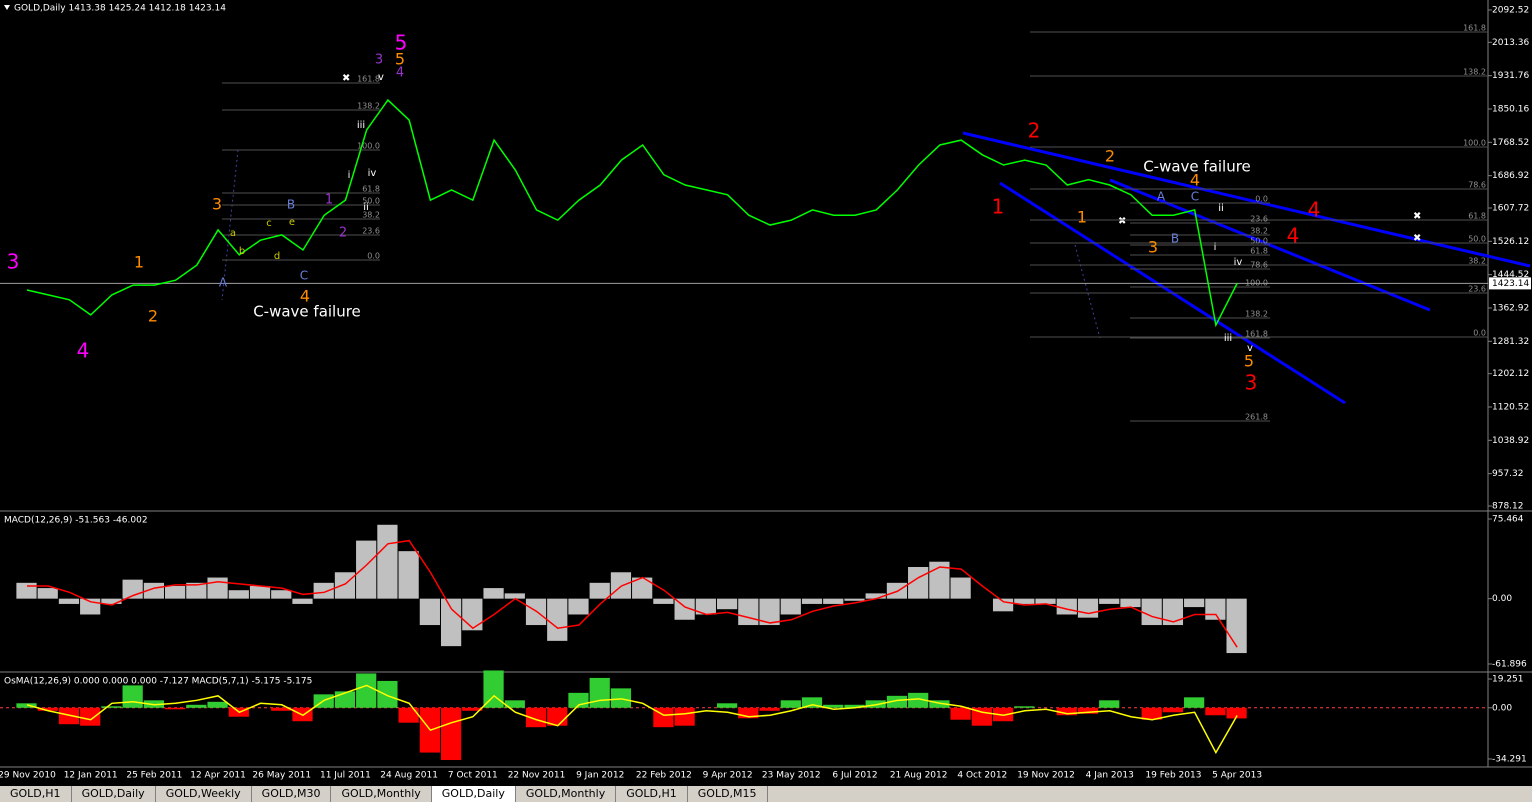 The width and height of the screenshot is (1532, 802). What do you see at coordinates (919, 776) in the screenshot?
I see `x-tick-label: 21 Aug 2012` at bounding box center [919, 776].